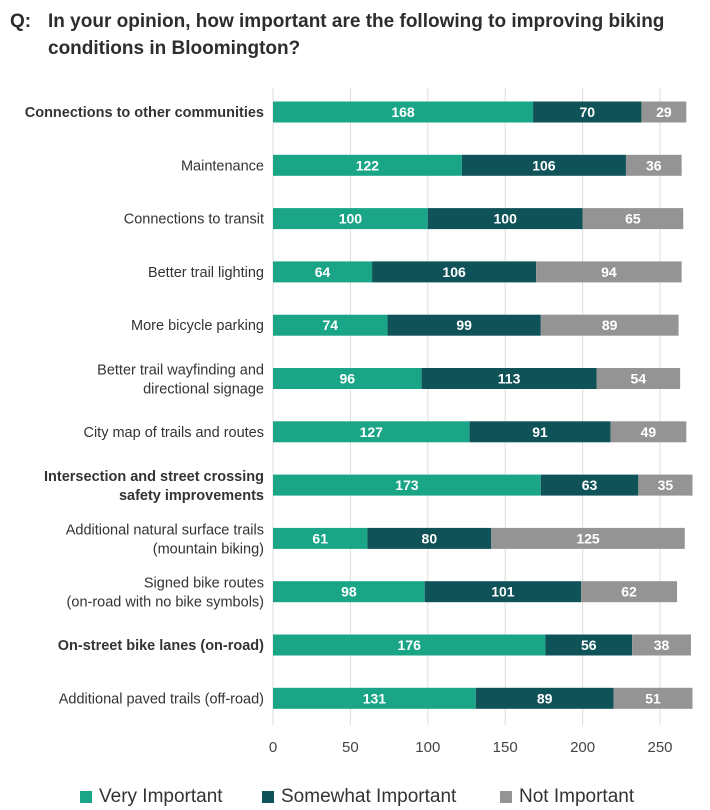 This screenshot has height=810, width=710. Describe the element at coordinates (208, 549) in the screenshot. I see `category-label: (mountain biking)` at that location.